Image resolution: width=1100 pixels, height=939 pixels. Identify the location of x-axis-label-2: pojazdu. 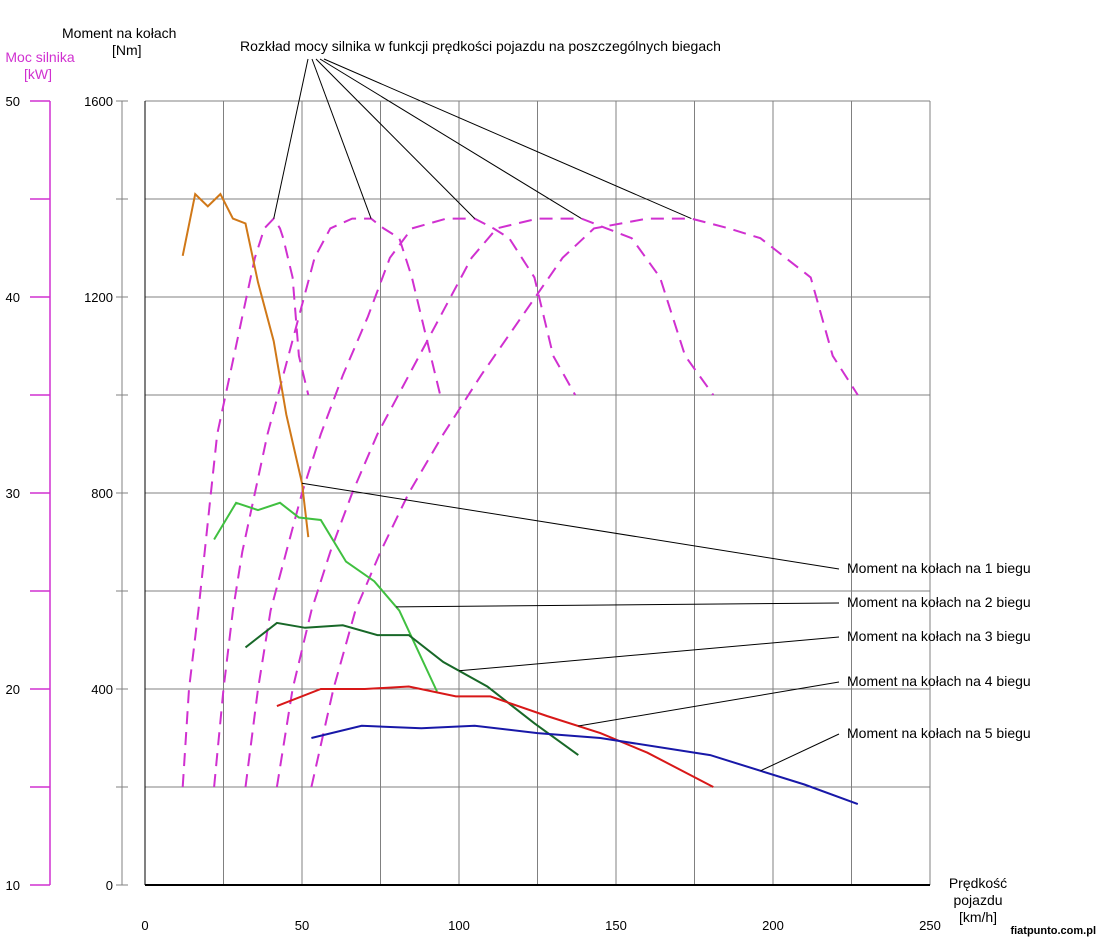
(977, 900).